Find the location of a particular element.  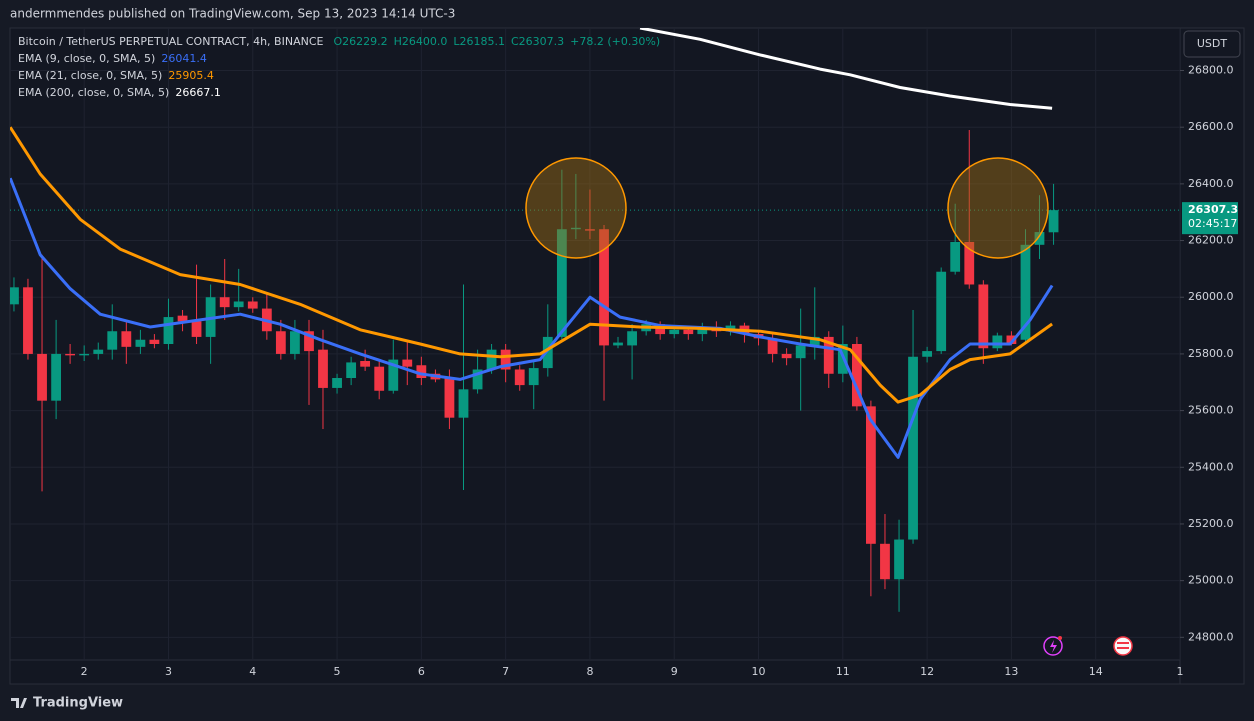

x-tick-label: 6 is located at coordinates (421, 671).